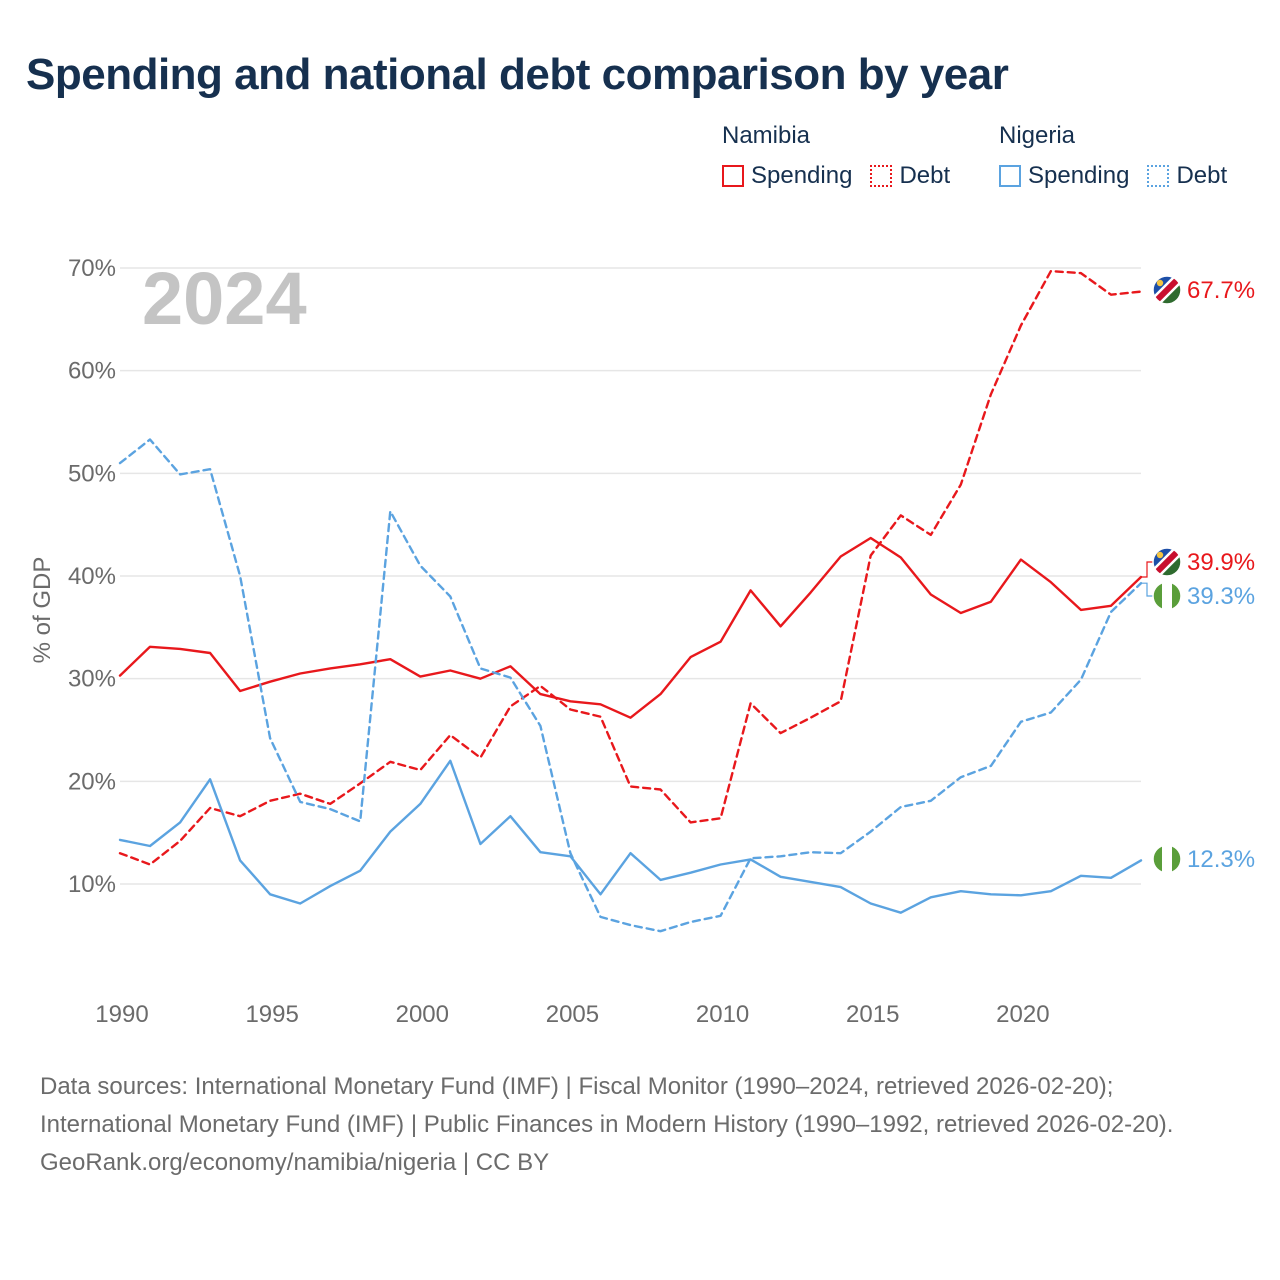 The image size is (1280, 1280). Describe the element at coordinates (42, 610) in the screenshot. I see `y-axis-label: % of GDP` at that location.